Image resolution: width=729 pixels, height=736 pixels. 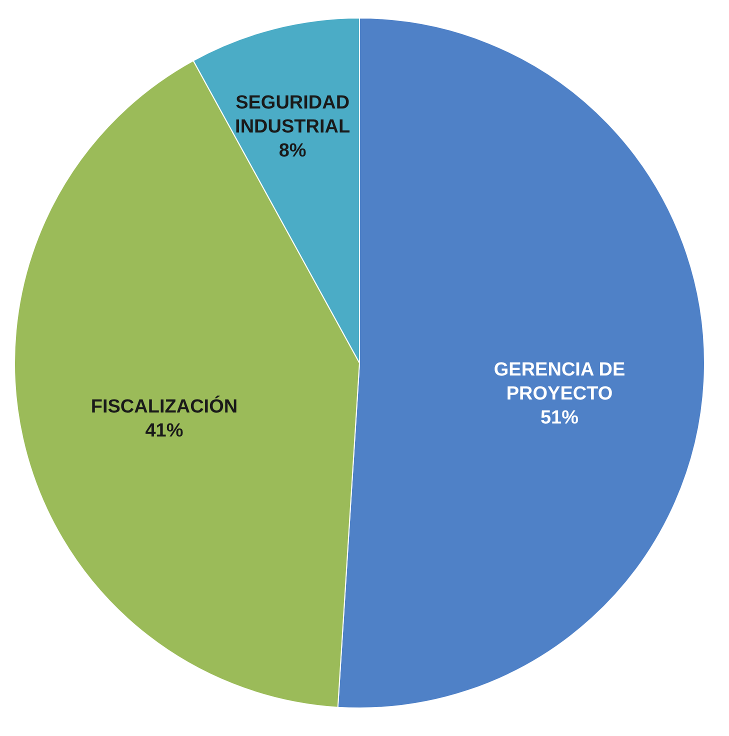 What do you see at coordinates (559, 417) in the screenshot?
I see `data-label: 51%` at bounding box center [559, 417].